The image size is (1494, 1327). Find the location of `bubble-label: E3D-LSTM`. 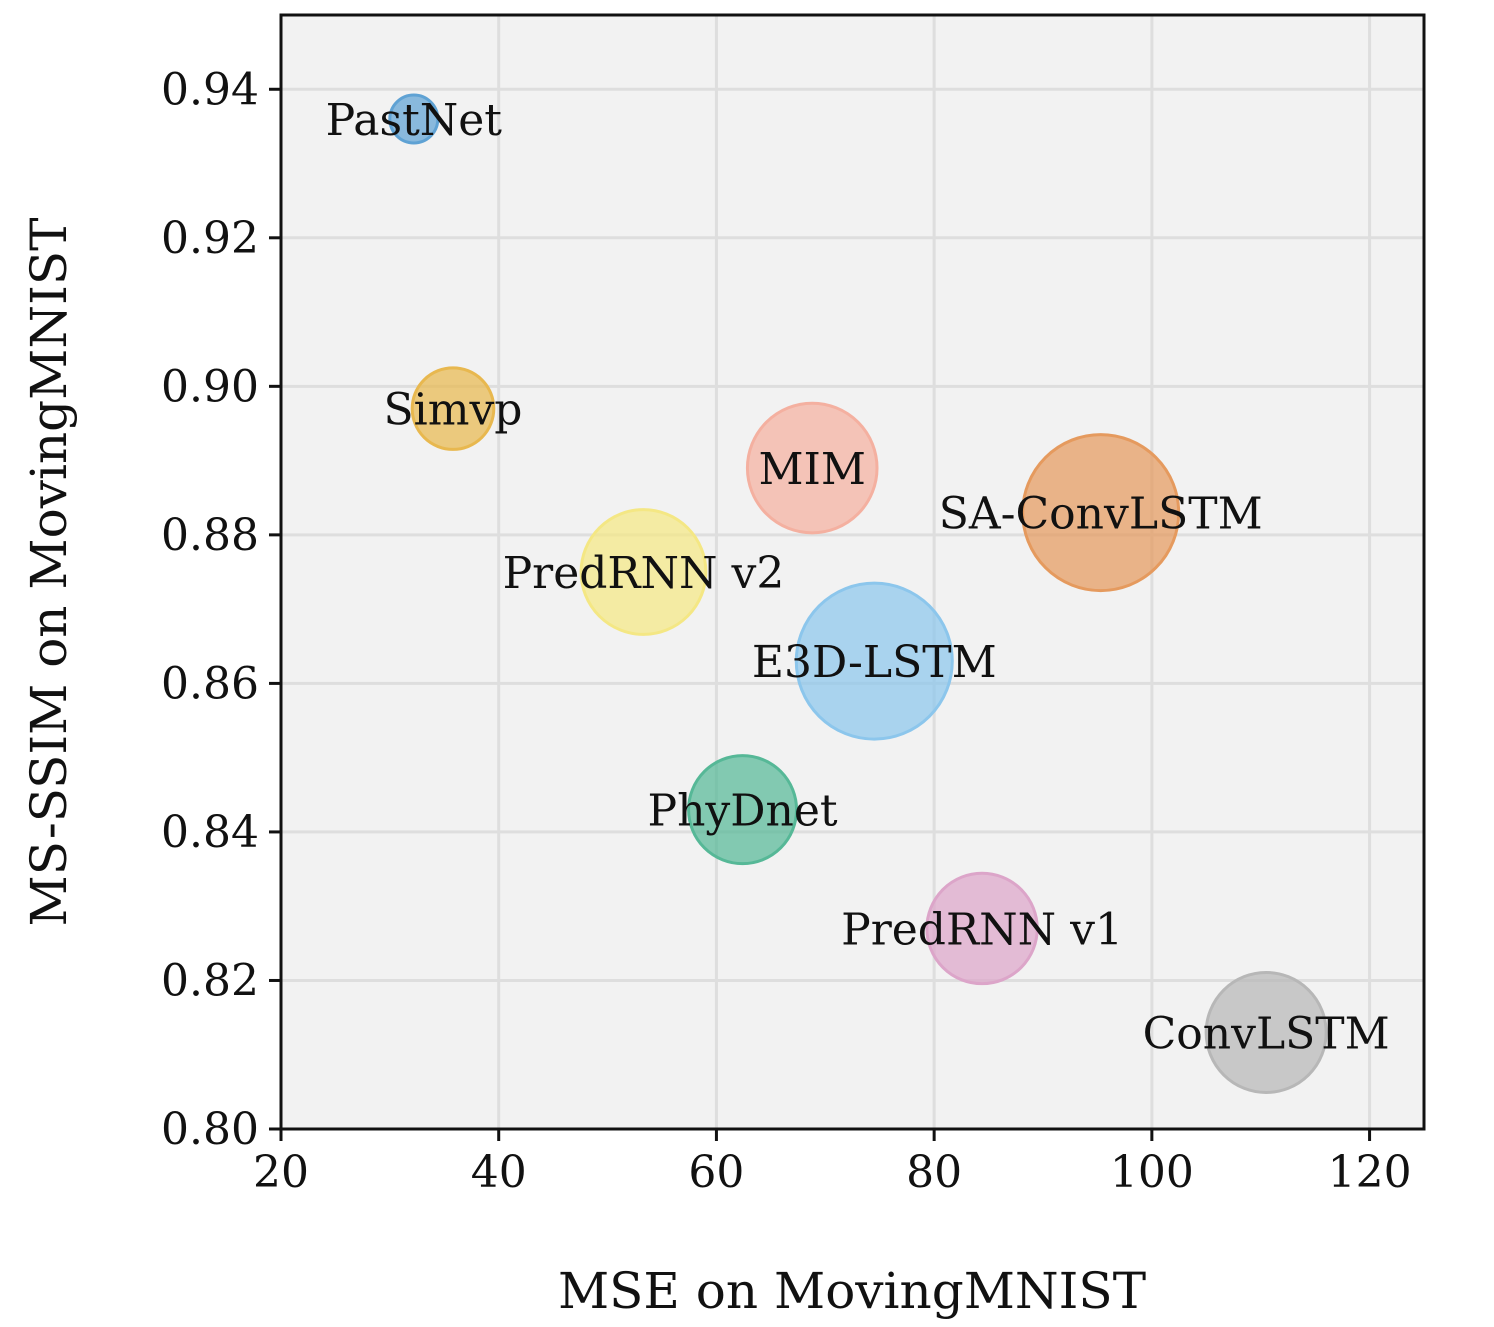

bubble-label: E3D-LSTM is located at coordinates (874, 662).